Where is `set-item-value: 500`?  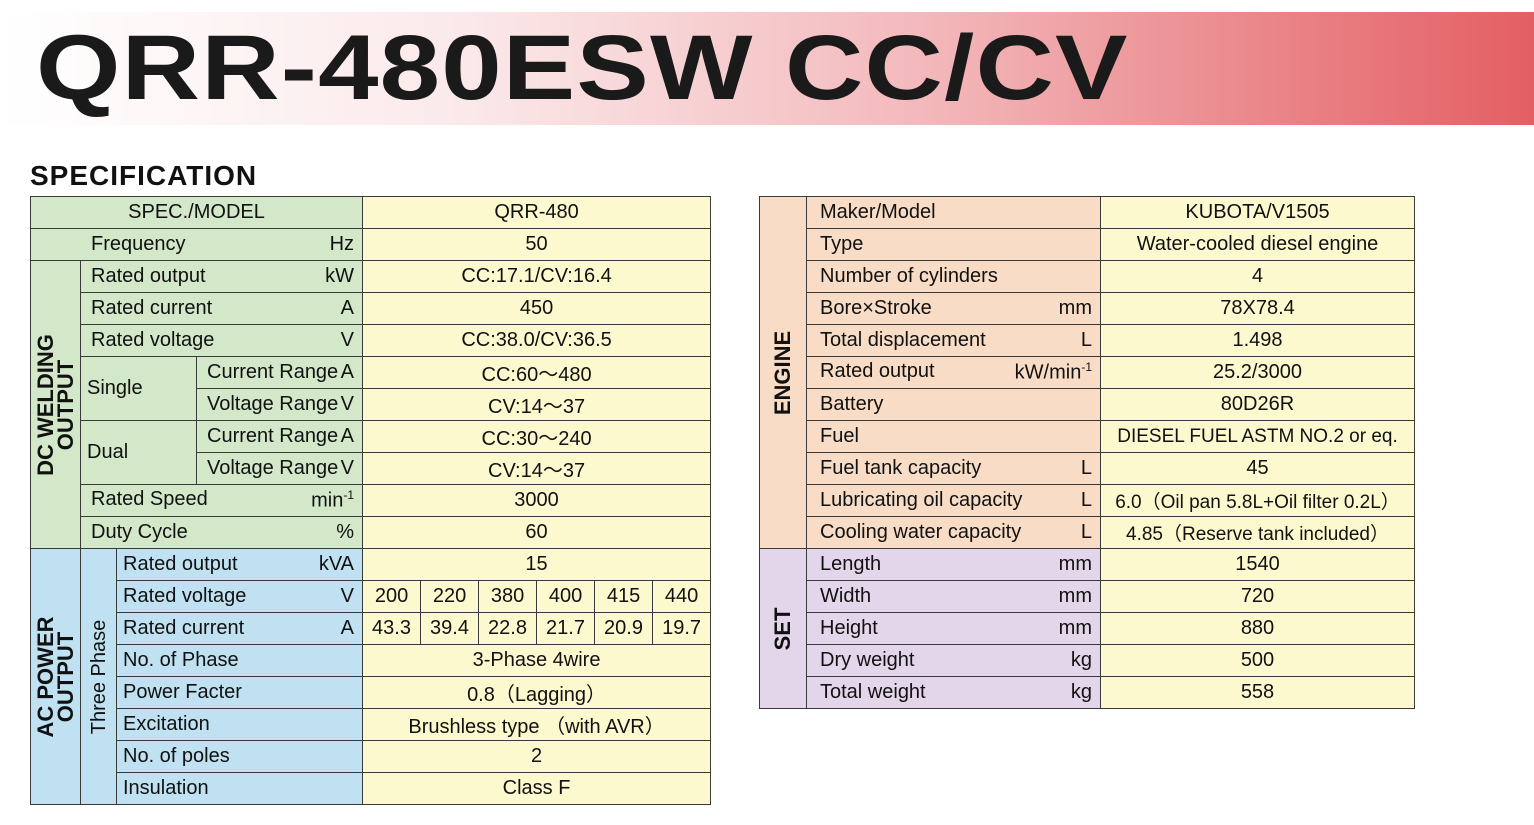
set-item-value: 500 is located at coordinates (1257, 660).